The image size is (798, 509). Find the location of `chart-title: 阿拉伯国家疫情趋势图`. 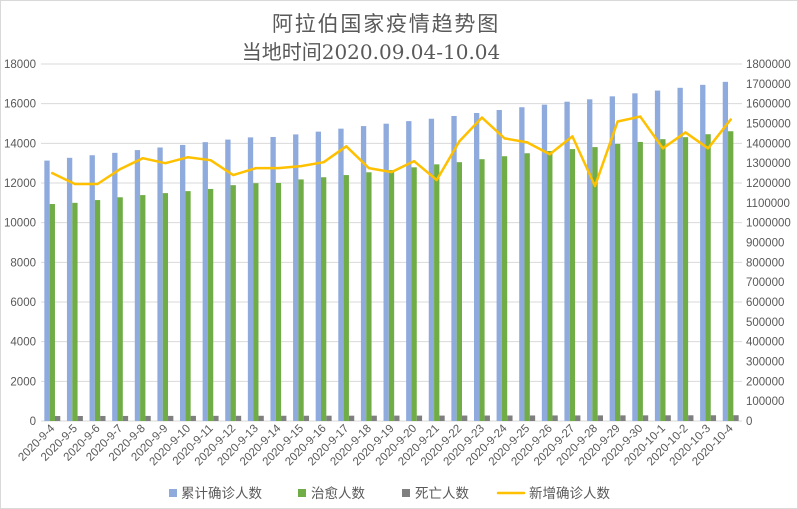

chart-title: 阿拉伯国家疫情趋势图 is located at coordinates (386, 24).